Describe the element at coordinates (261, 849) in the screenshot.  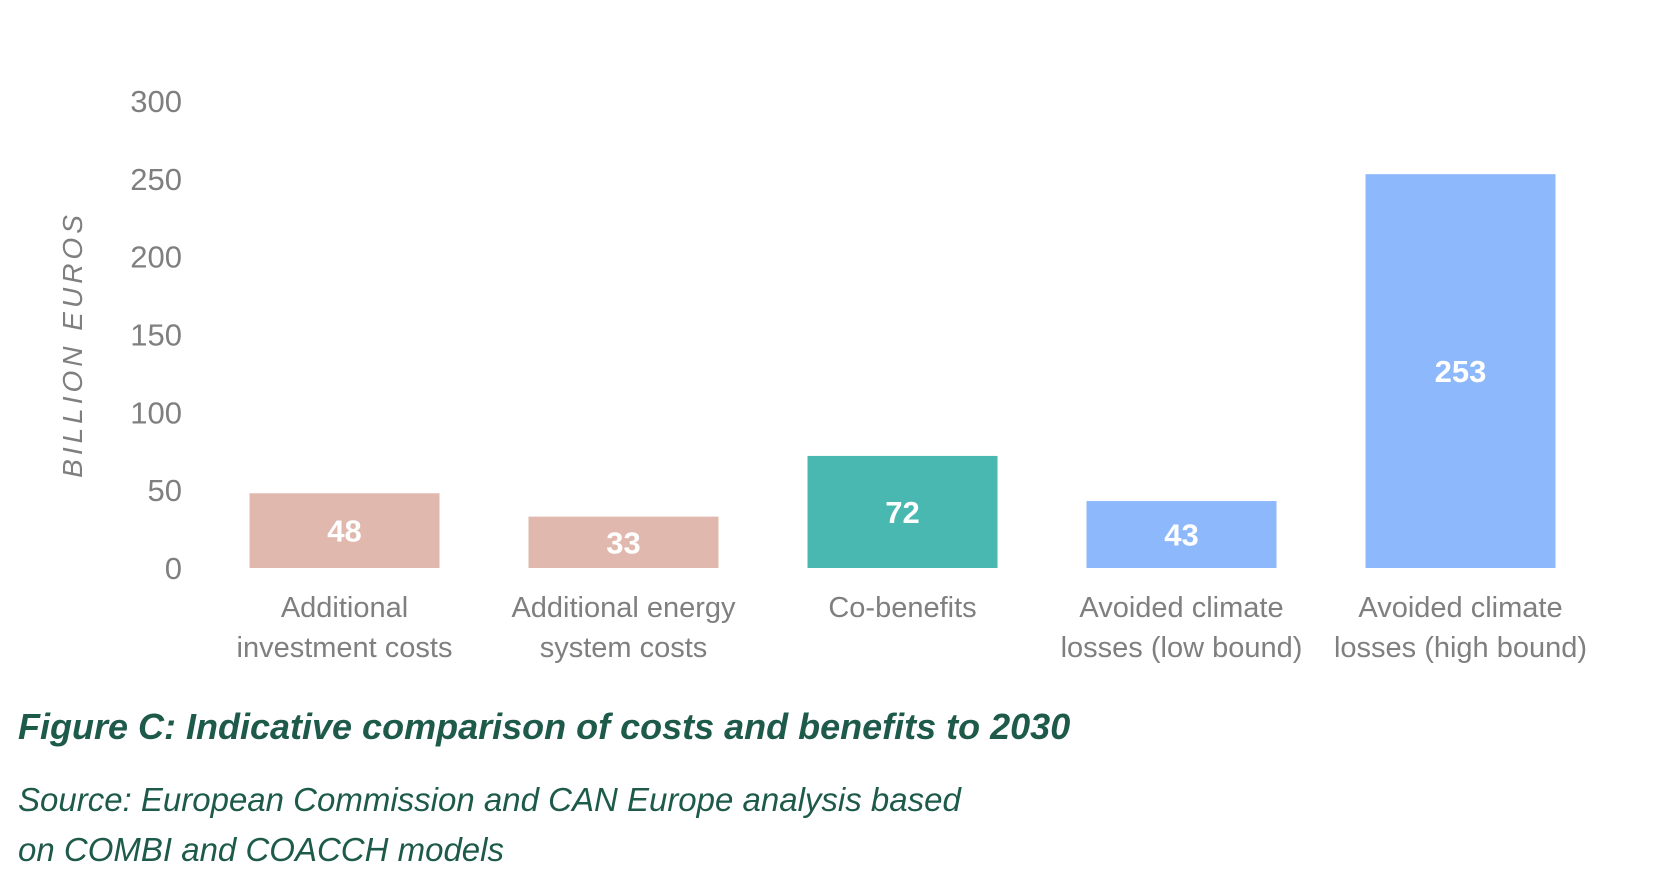
I see `source-line-2: on COMBI and COACCH models` at that location.